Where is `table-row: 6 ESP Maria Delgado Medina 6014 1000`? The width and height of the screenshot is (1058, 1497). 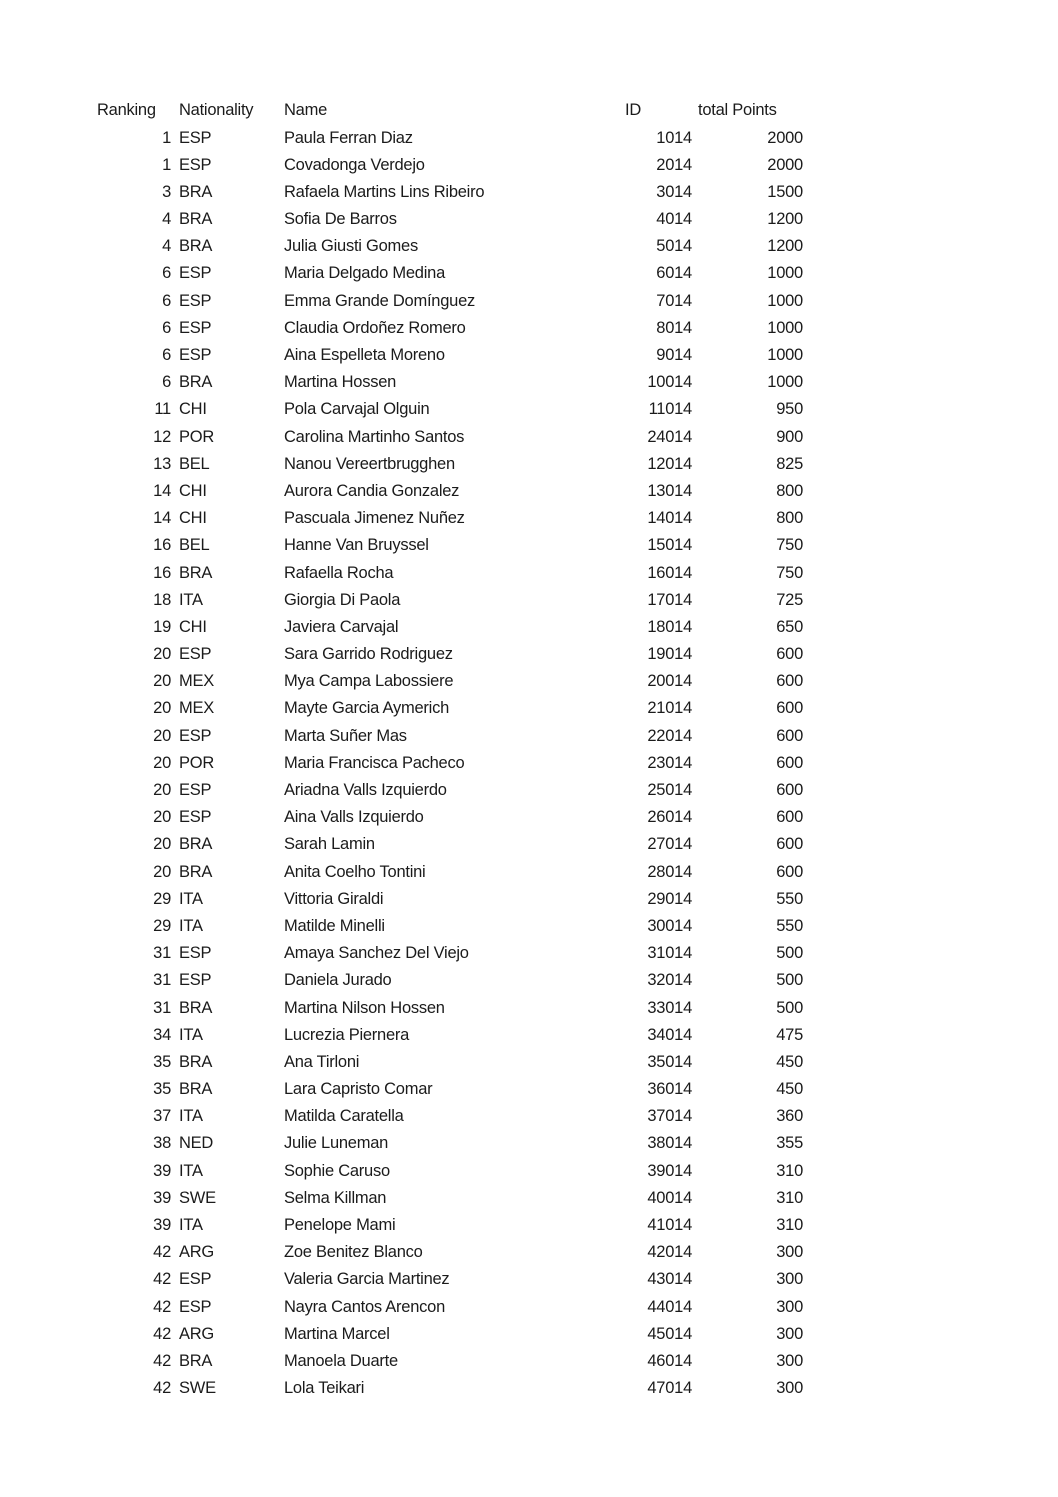 table-row: 6 ESP Maria Delgado Medina 6014 1000 is located at coordinates (450, 273).